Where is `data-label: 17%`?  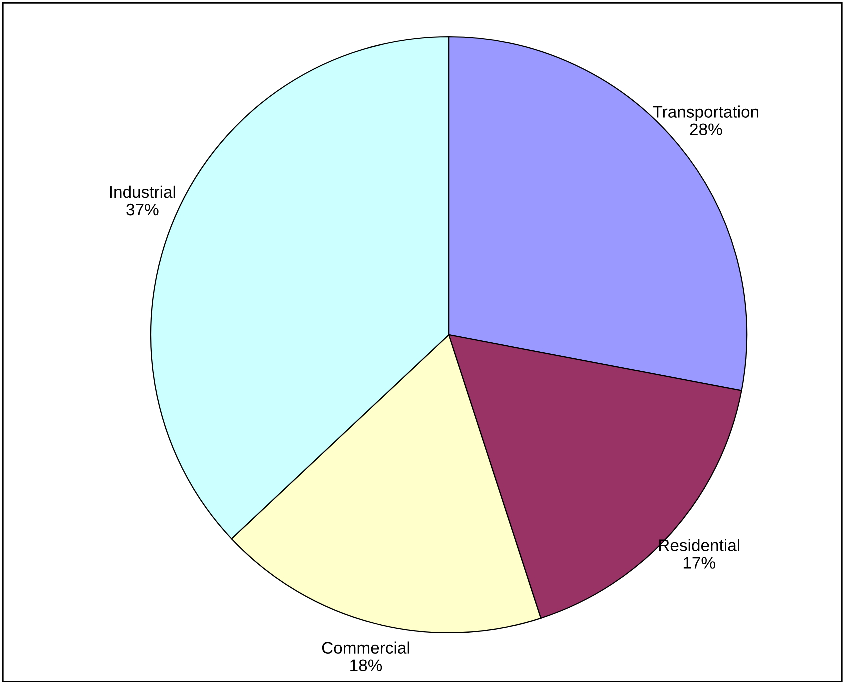 data-label: 17% is located at coordinates (700, 563).